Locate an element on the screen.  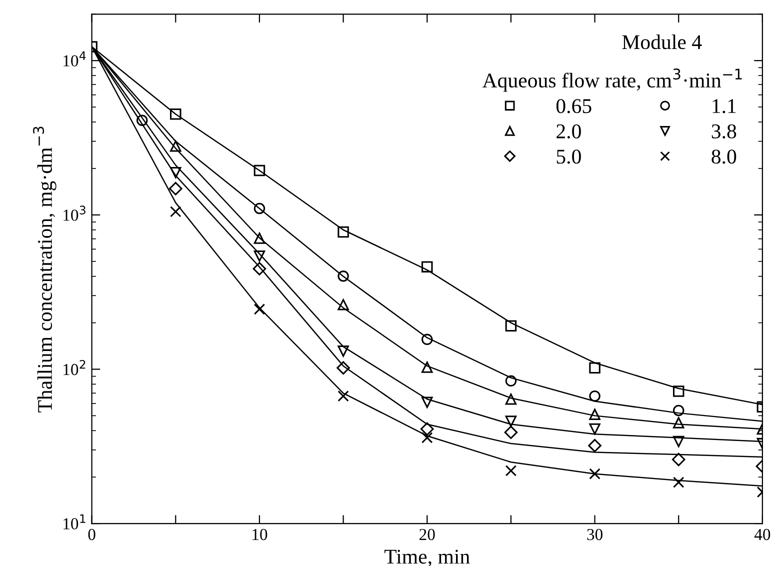
x-tick-label: 0 is located at coordinates (92, 534).